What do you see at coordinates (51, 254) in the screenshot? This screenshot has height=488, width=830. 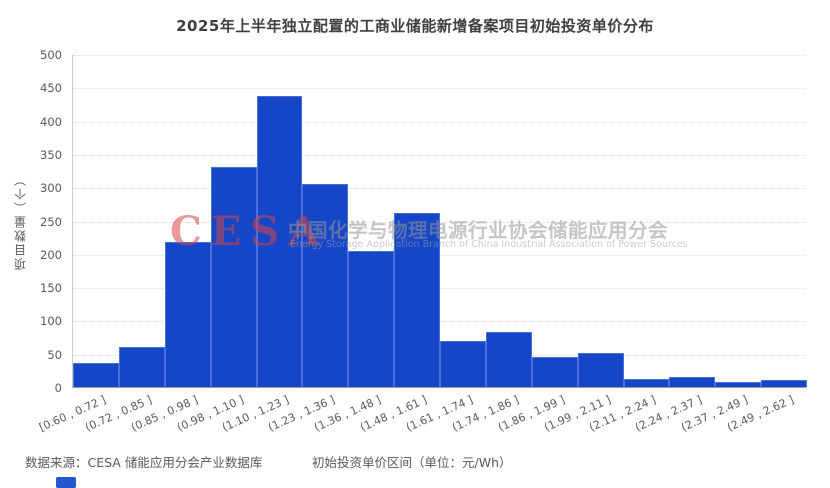 I see `y-tick-label-200: 200` at bounding box center [51, 254].